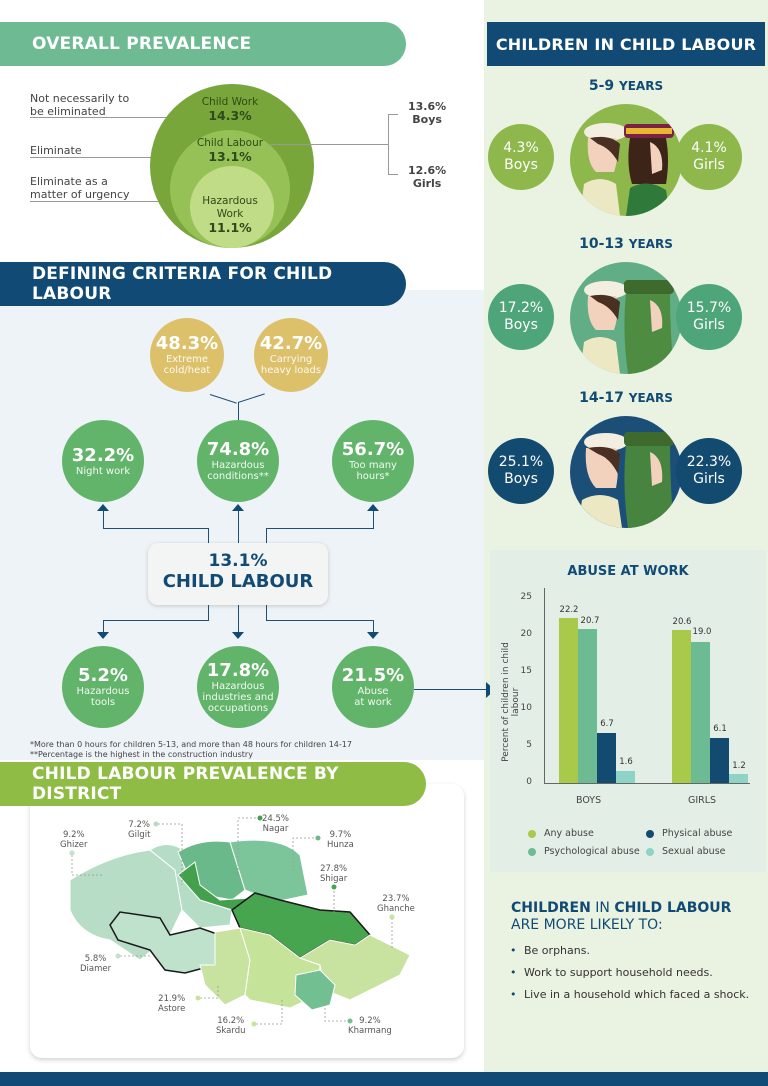 The height and width of the screenshot is (1086, 768). Describe the element at coordinates (203, 284) in the screenshot. I see `criteria-title: DEFINING CRITERIA FOR CHILD LABOUR` at that location.